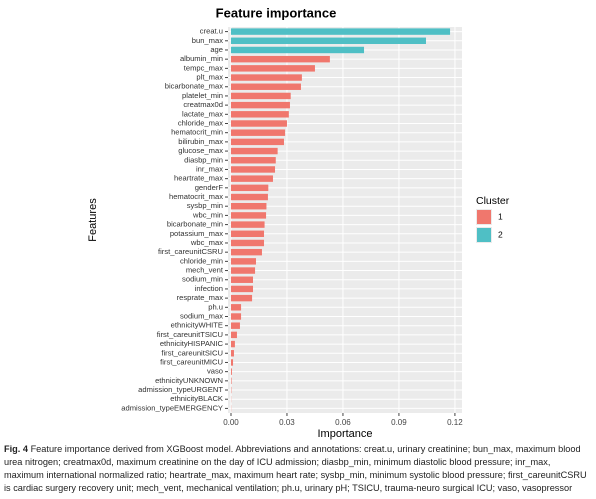 This screenshot has height=499, width=596. Describe the element at coordinates (215, 306) in the screenshot. I see `y-tick-label: ph.u` at that location.